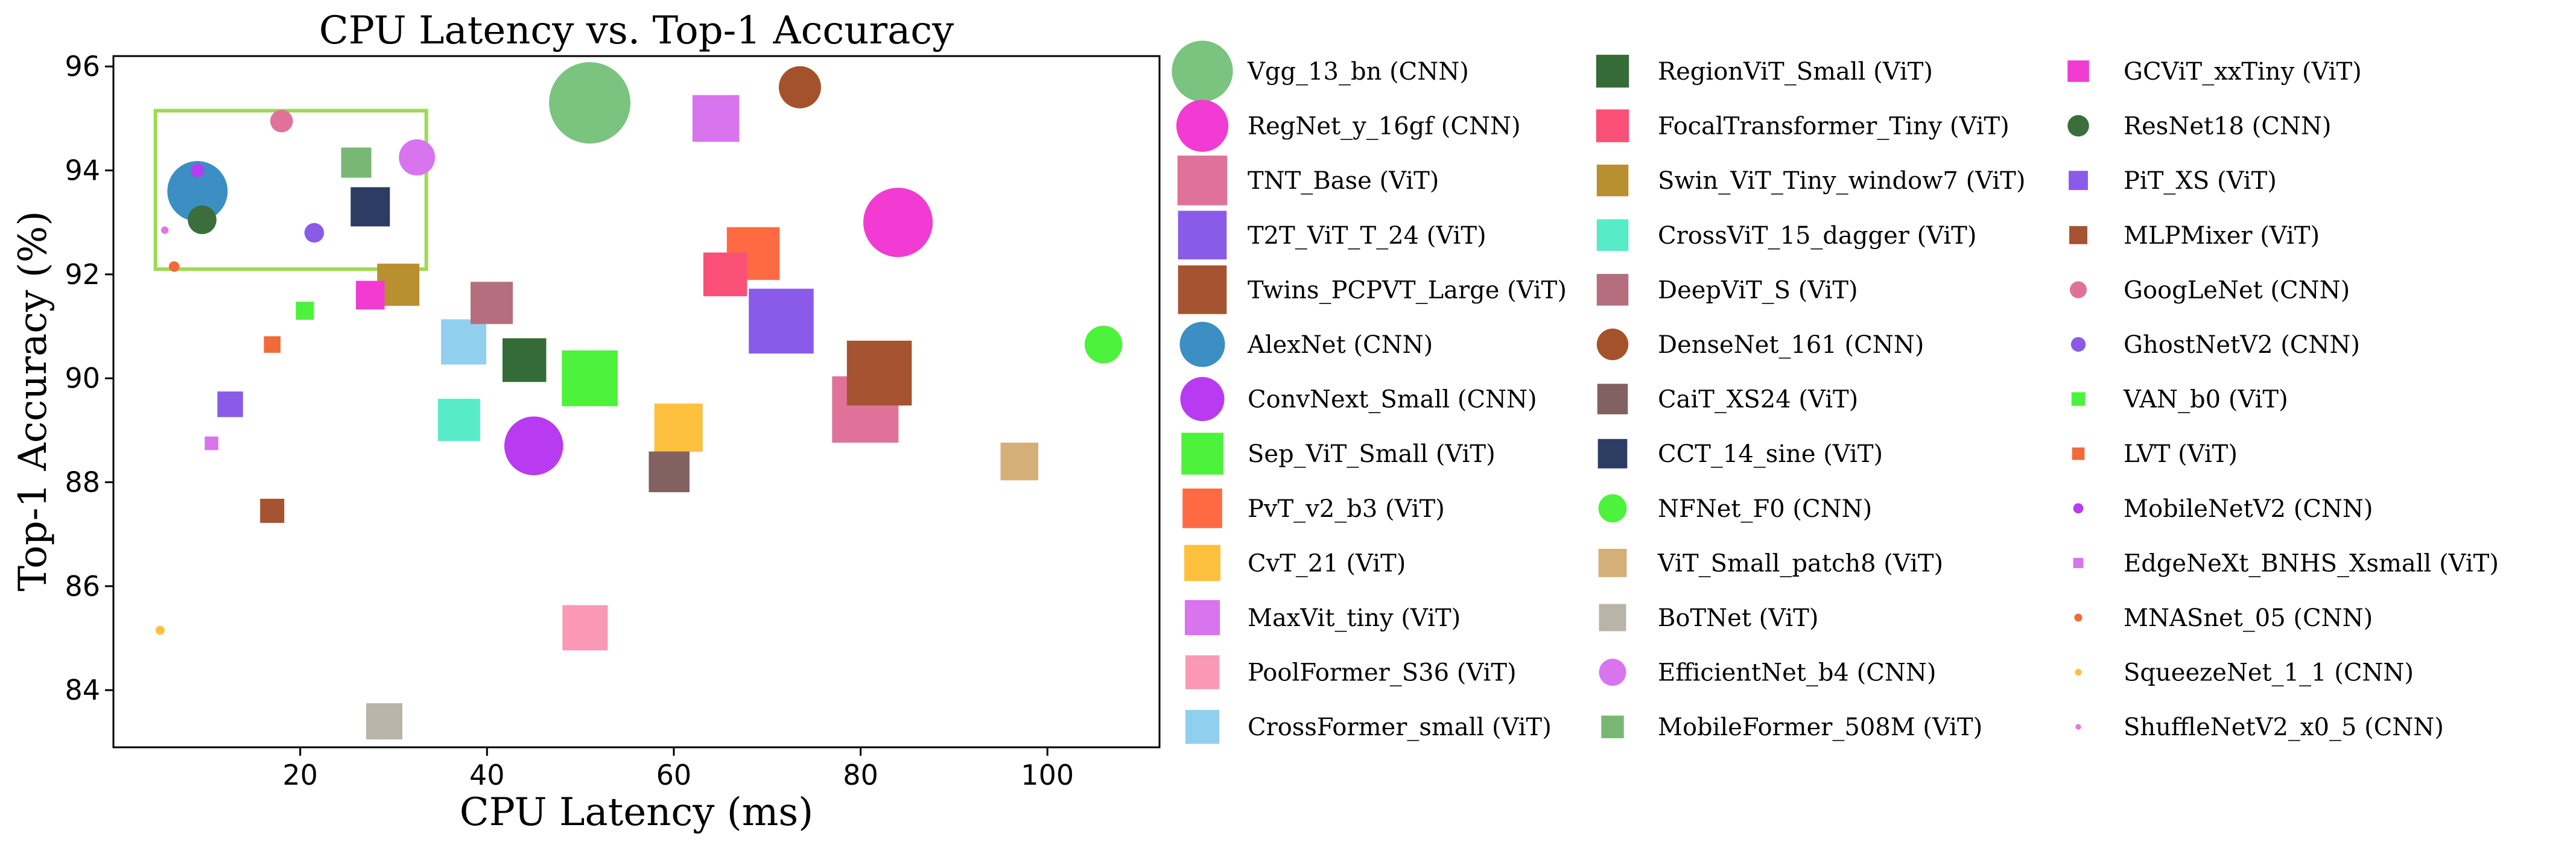  I want to click on legend-entry-alexnet-cnn: AlexNet (CNN), so click(1306, 344).